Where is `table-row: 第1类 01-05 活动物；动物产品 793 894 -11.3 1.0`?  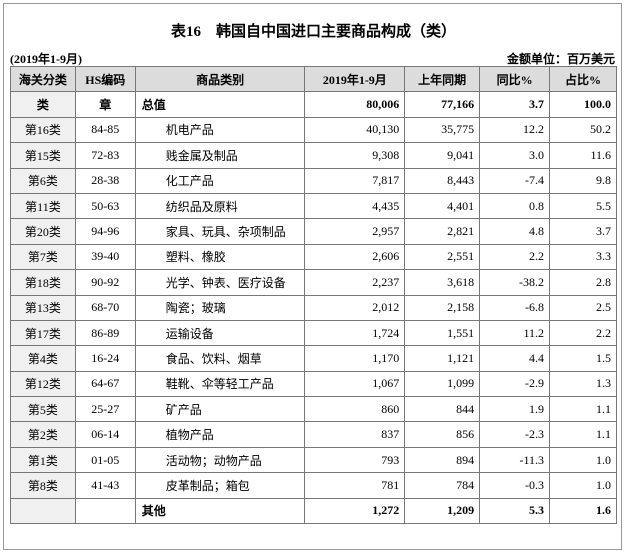
table-row: 第1类 01-05 活动物；动物产品 793 894 -11.3 1.0 is located at coordinates (313, 460).